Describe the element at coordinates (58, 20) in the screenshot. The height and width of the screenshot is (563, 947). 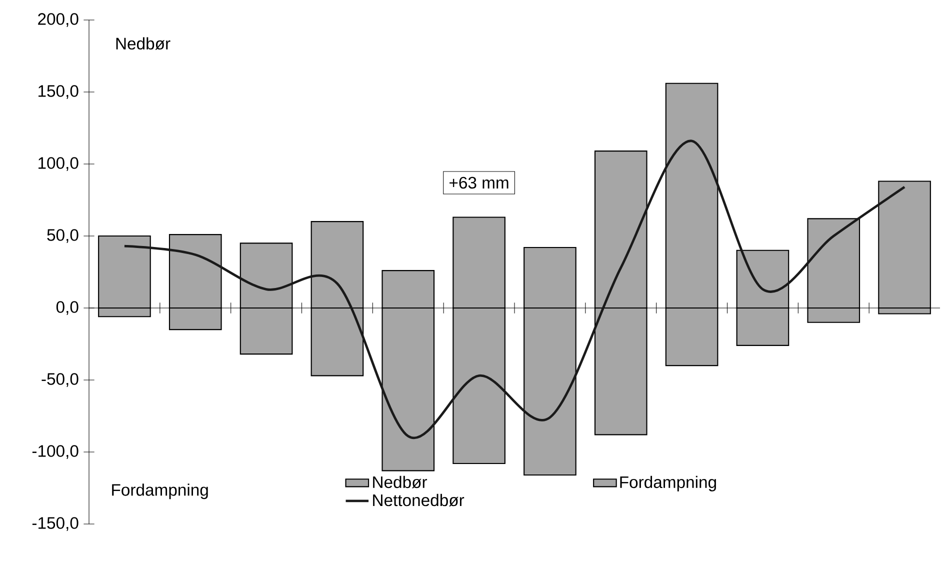
I see `y-tick-label: 200,0` at that location.